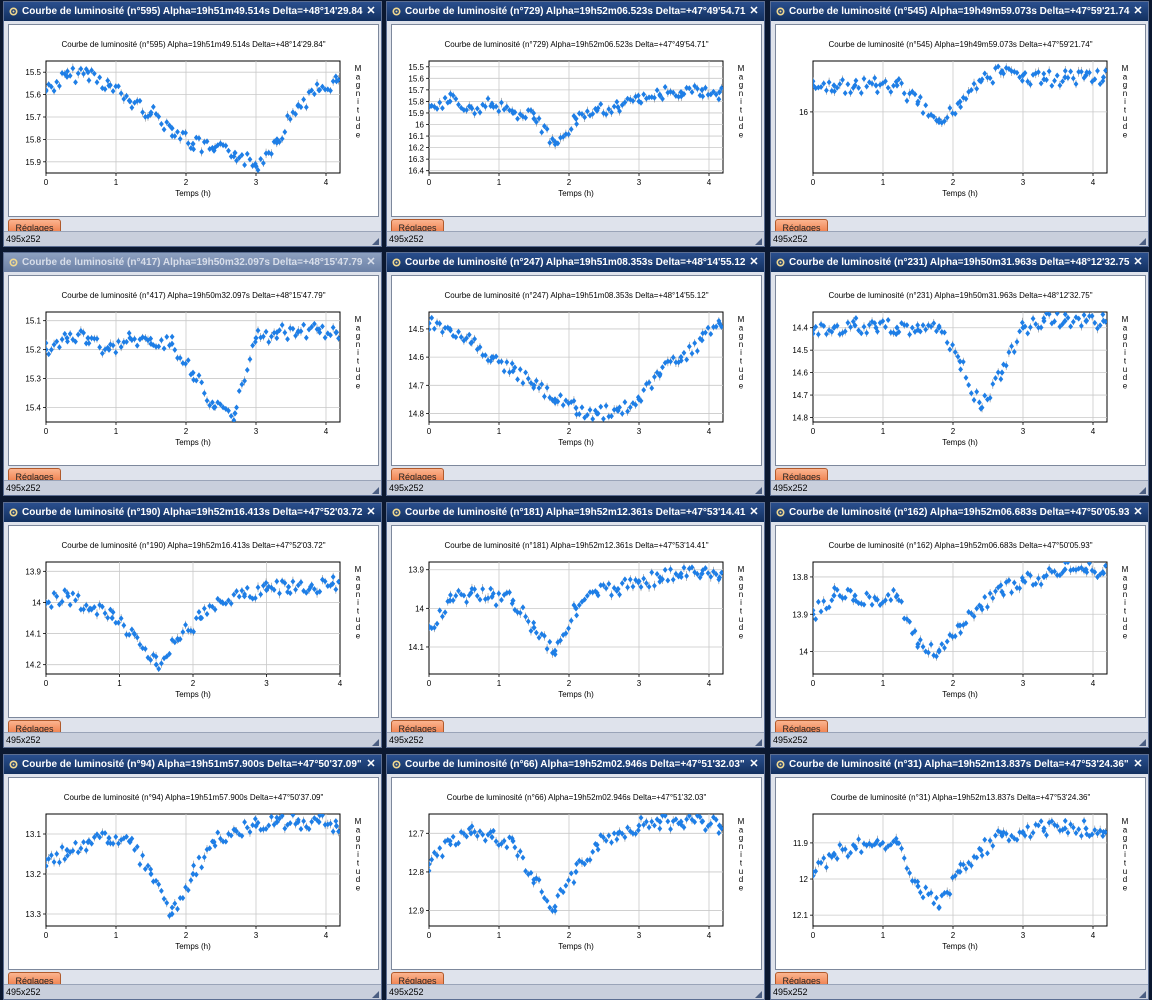 This screenshot has height=1000, width=1152. What do you see at coordinates (883, 182) in the screenshot?
I see `x-tick-label: 1` at bounding box center [883, 182].